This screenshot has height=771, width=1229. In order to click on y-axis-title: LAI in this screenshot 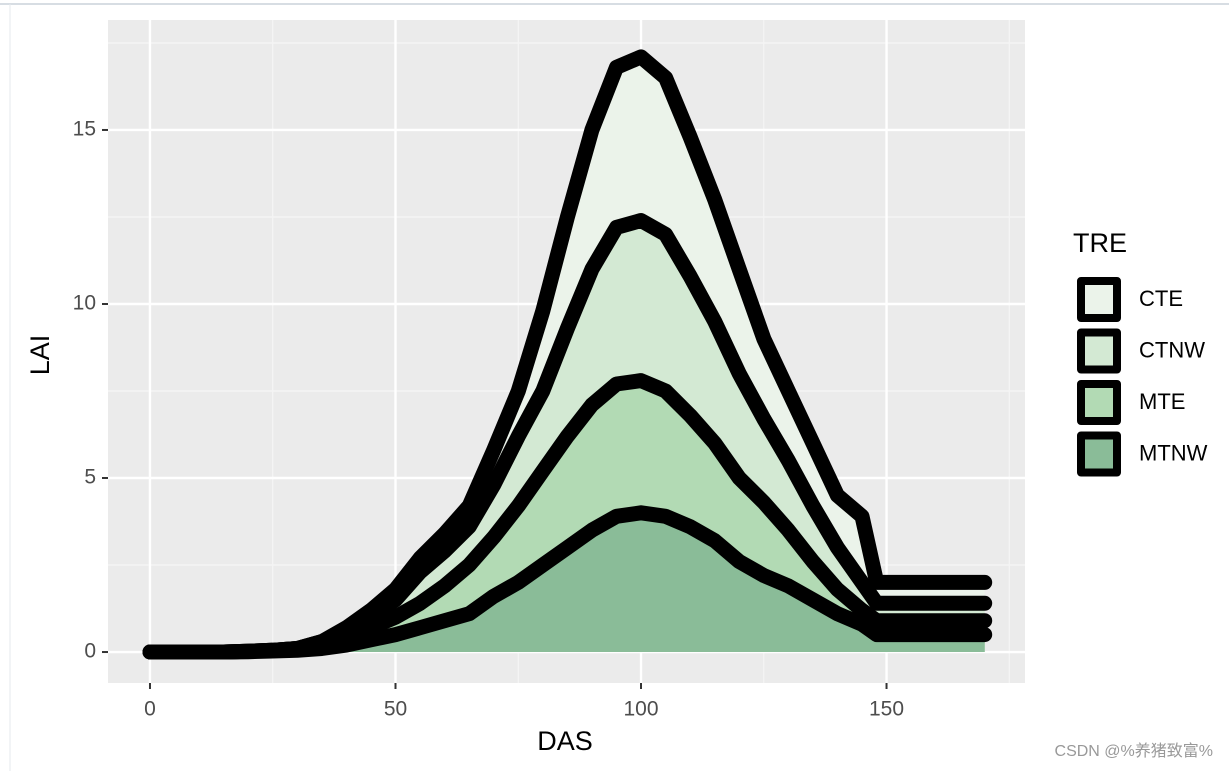, I will do `click(40, 355)`.